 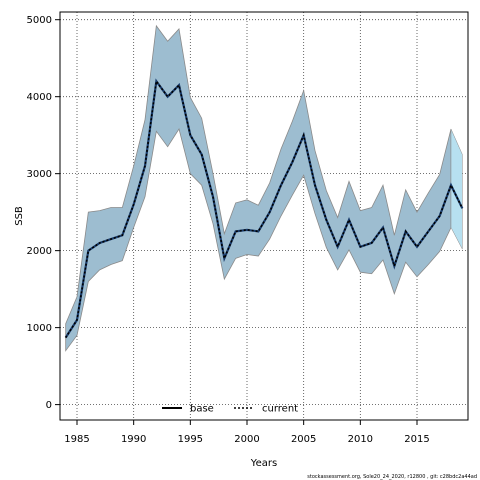 What do you see at coordinates (39, 97) in the screenshot?
I see `y-tick-label: 4000` at bounding box center [39, 97].